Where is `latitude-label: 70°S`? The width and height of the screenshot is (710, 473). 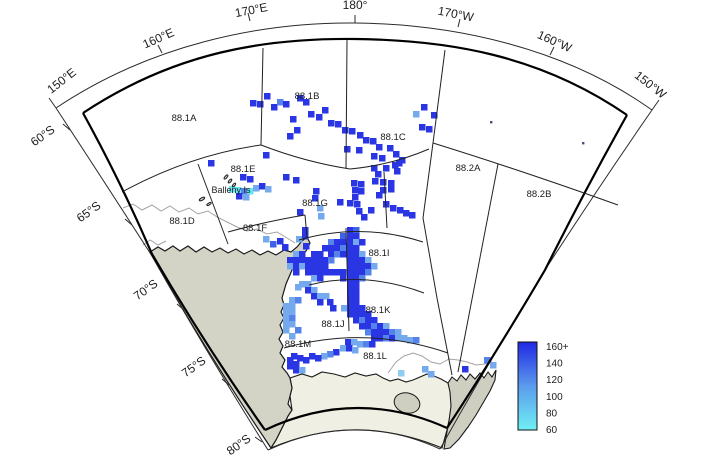
latitude-label: 70°S is located at coordinates (145, 289).